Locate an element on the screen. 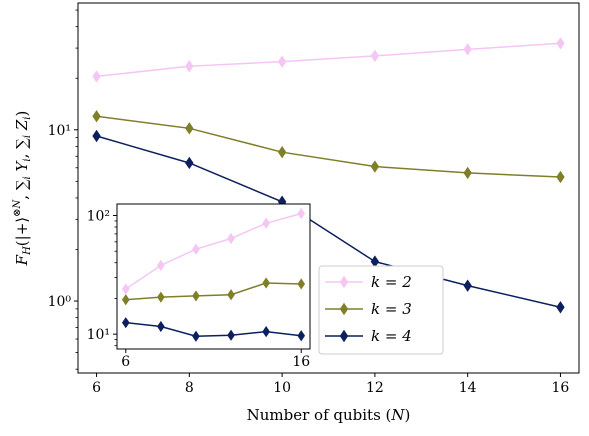  inset-x-ticks: 6 16 is located at coordinates (215, 359).